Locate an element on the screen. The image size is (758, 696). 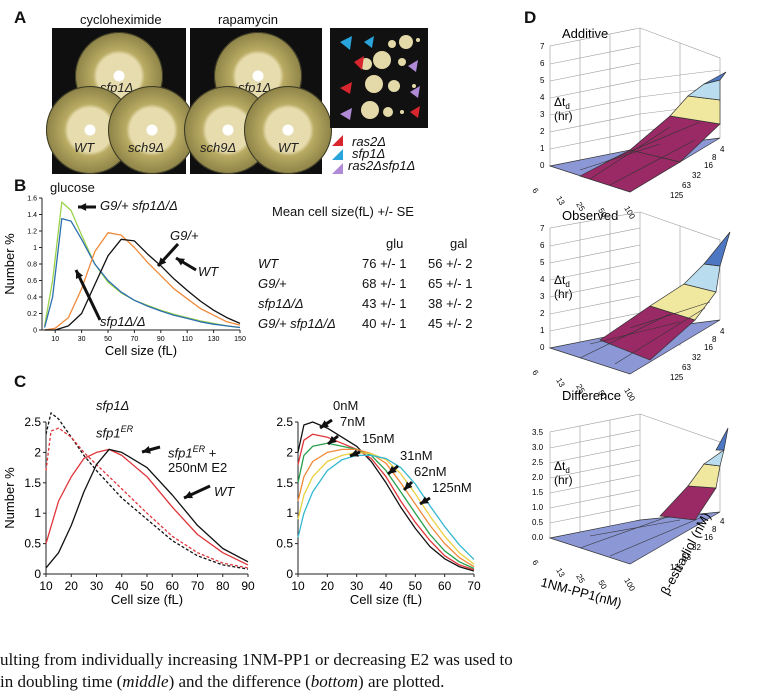
y-tick: 63 is located at coordinates (686, 367).